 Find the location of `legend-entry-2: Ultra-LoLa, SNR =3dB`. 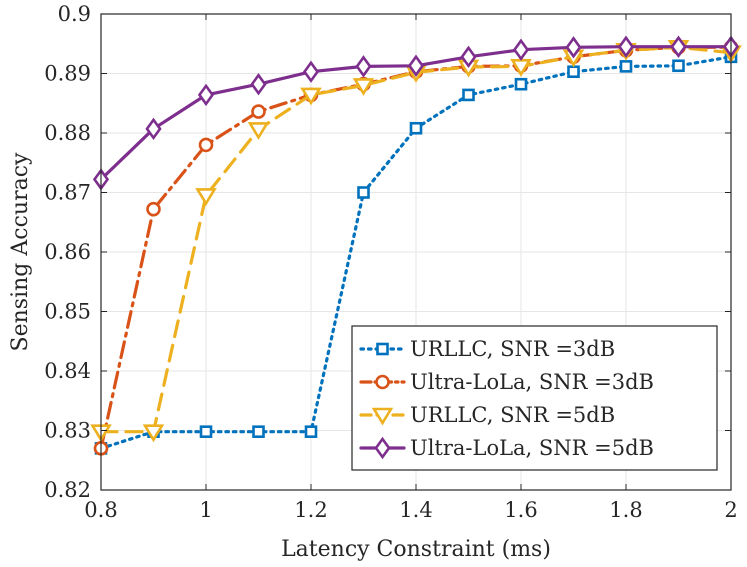

legend-entry-2: Ultra-LoLa, SNR =3dB is located at coordinates (506, 382).